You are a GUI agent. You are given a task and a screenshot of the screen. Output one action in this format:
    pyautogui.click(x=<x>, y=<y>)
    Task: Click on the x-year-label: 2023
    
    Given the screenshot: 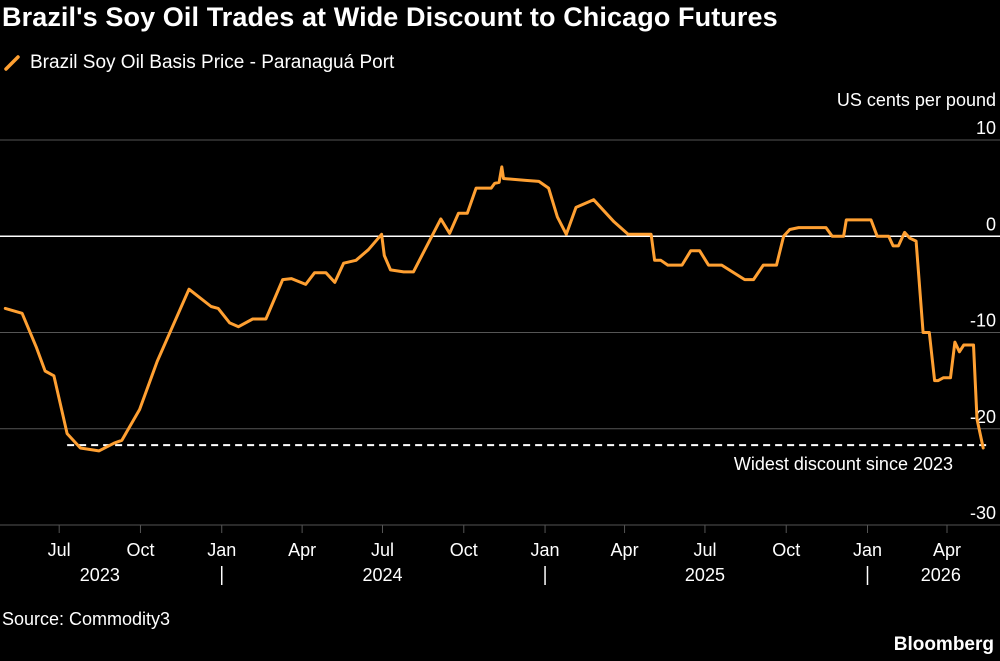 What is the action you would take?
    pyautogui.click(x=100, y=575)
    